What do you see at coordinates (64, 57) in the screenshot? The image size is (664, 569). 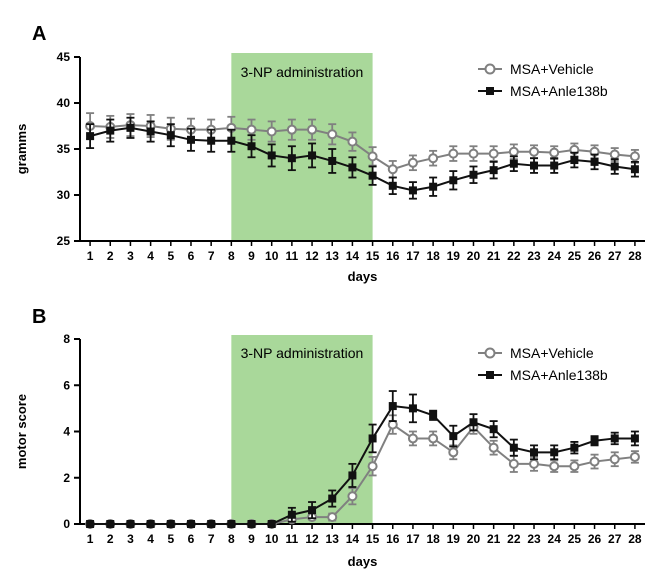 I see `y-tick-label: 45` at bounding box center [64, 57].